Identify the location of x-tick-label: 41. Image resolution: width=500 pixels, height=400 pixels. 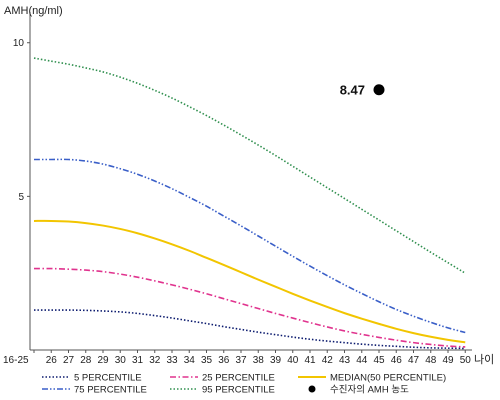
(310, 360).